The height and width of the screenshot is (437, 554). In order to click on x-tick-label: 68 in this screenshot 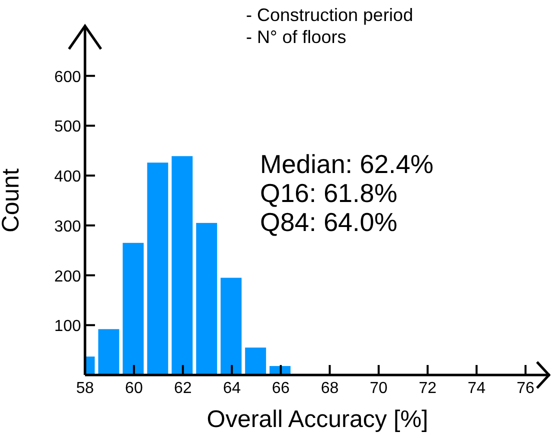, I will do `click(329, 388)`.